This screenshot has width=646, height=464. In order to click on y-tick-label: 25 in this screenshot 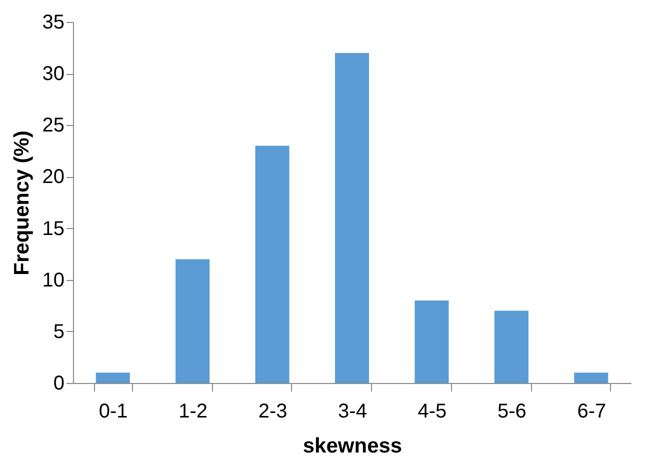, I will do `click(53, 125)`.